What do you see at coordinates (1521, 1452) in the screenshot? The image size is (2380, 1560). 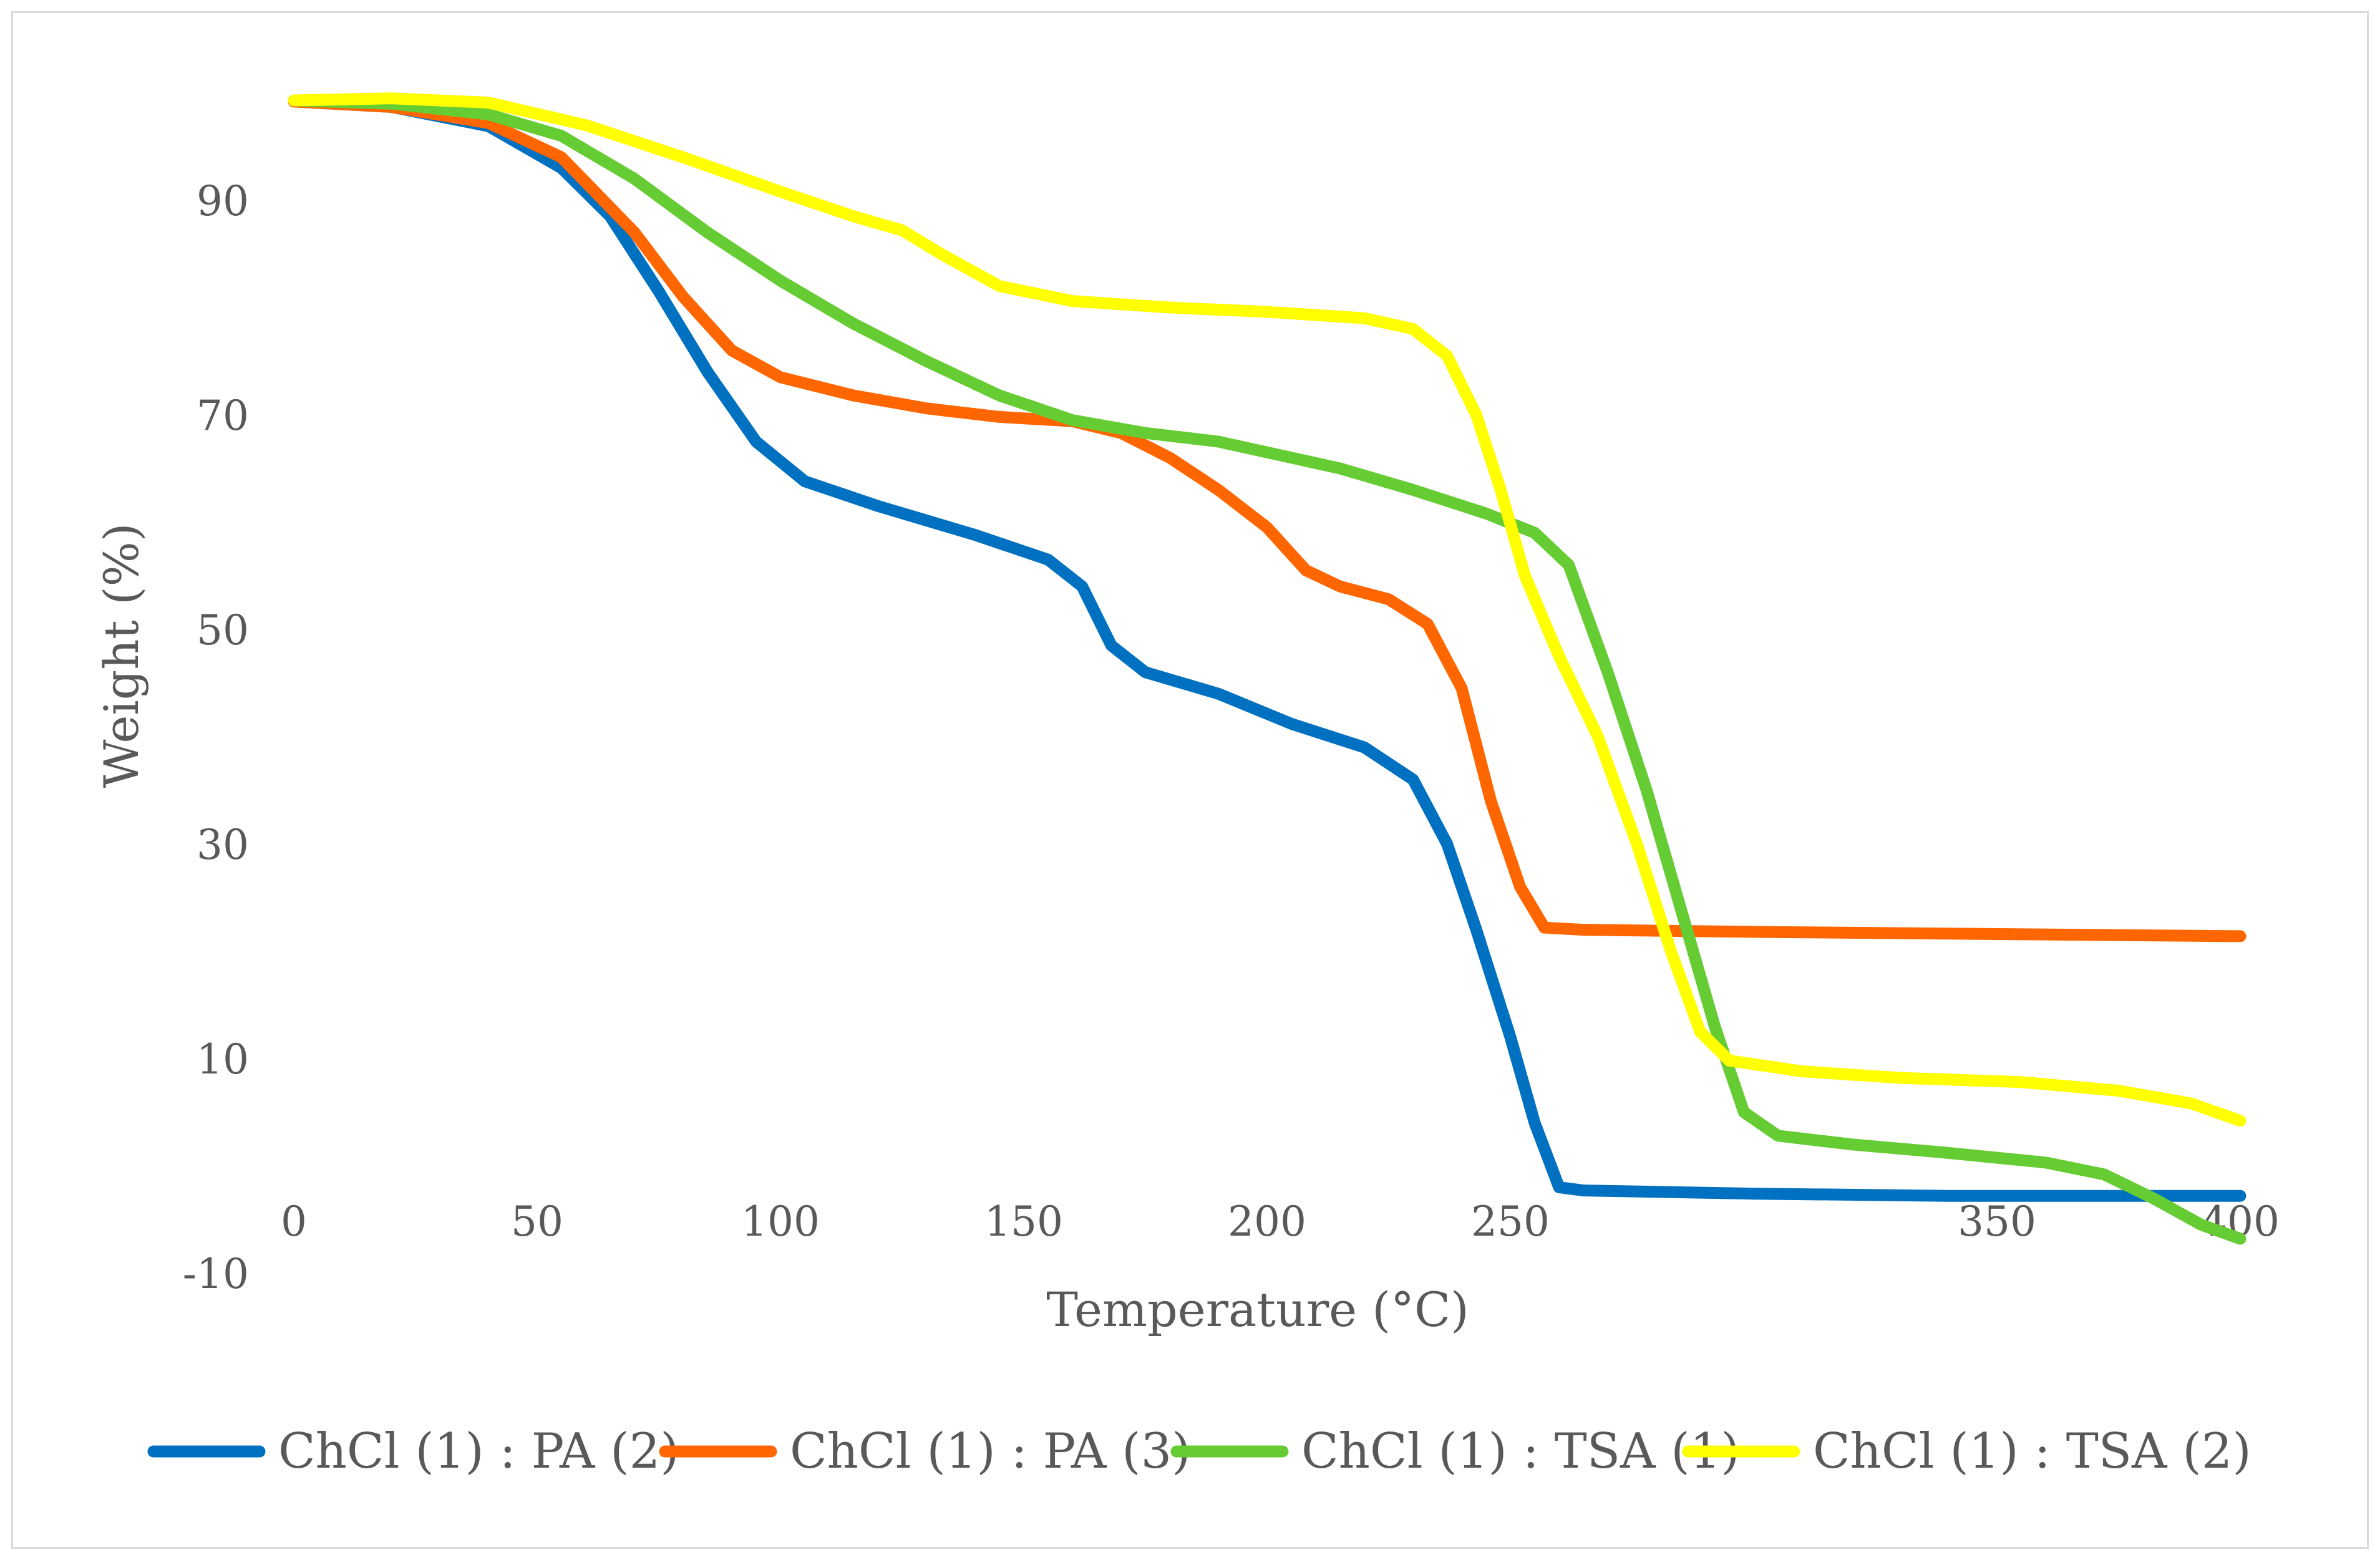 I see `legend-label-3: ChCl (1) : TSA (1)` at bounding box center [1521, 1452].